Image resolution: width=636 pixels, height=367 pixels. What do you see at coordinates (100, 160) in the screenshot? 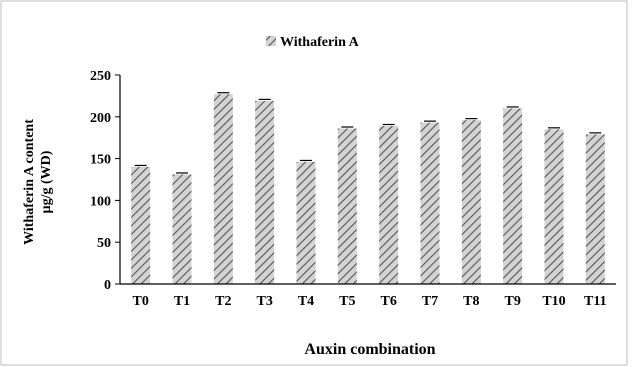
I see `y-tick-label: 150` at bounding box center [100, 160].